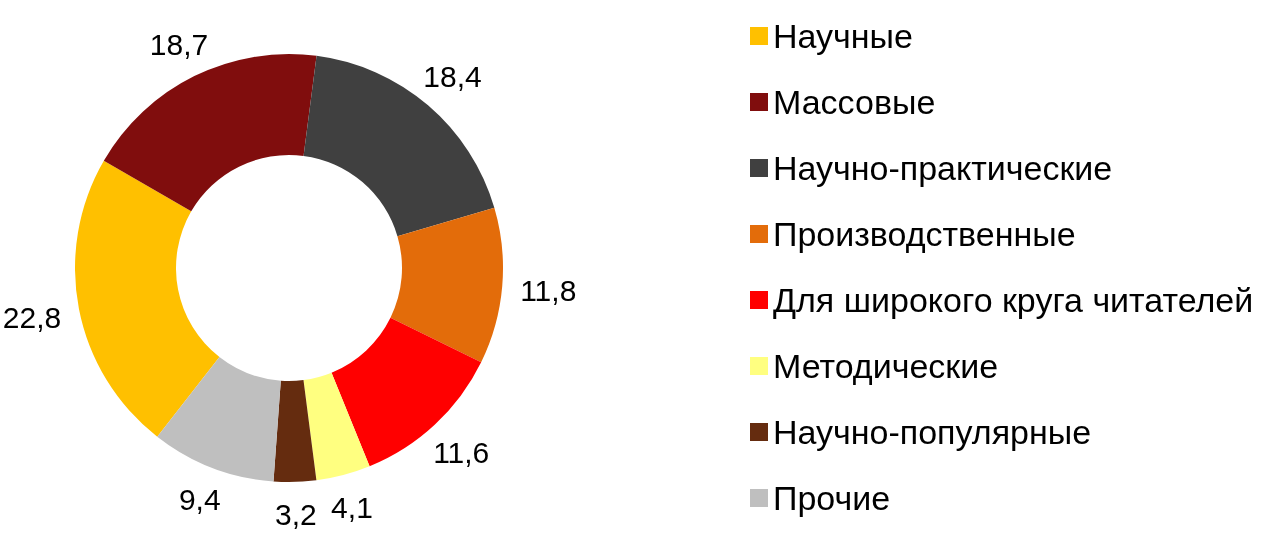  Describe the element at coordinates (1013, 300) in the screenshot. I see `legend-label: Для широкого круга читателей` at that location.